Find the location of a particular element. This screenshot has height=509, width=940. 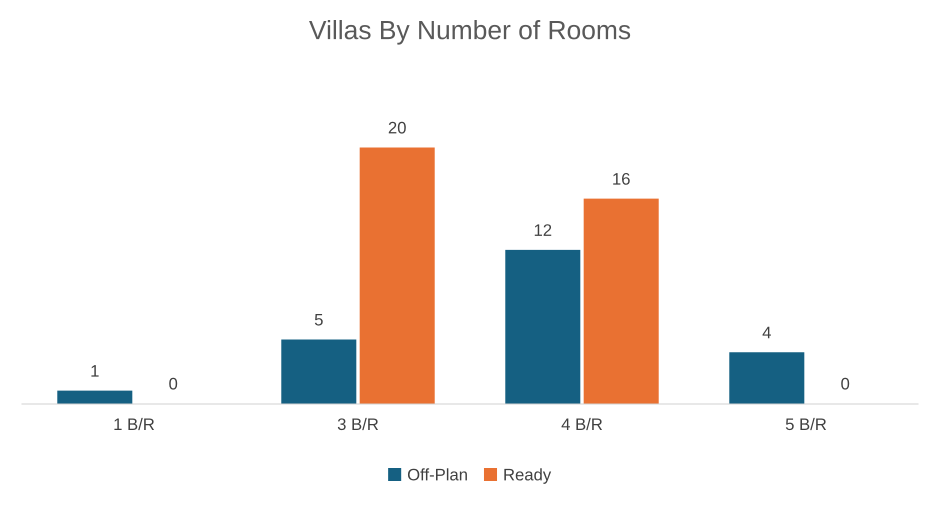

x-tick-label: 5 B/R is located at coordinates (806, 424).